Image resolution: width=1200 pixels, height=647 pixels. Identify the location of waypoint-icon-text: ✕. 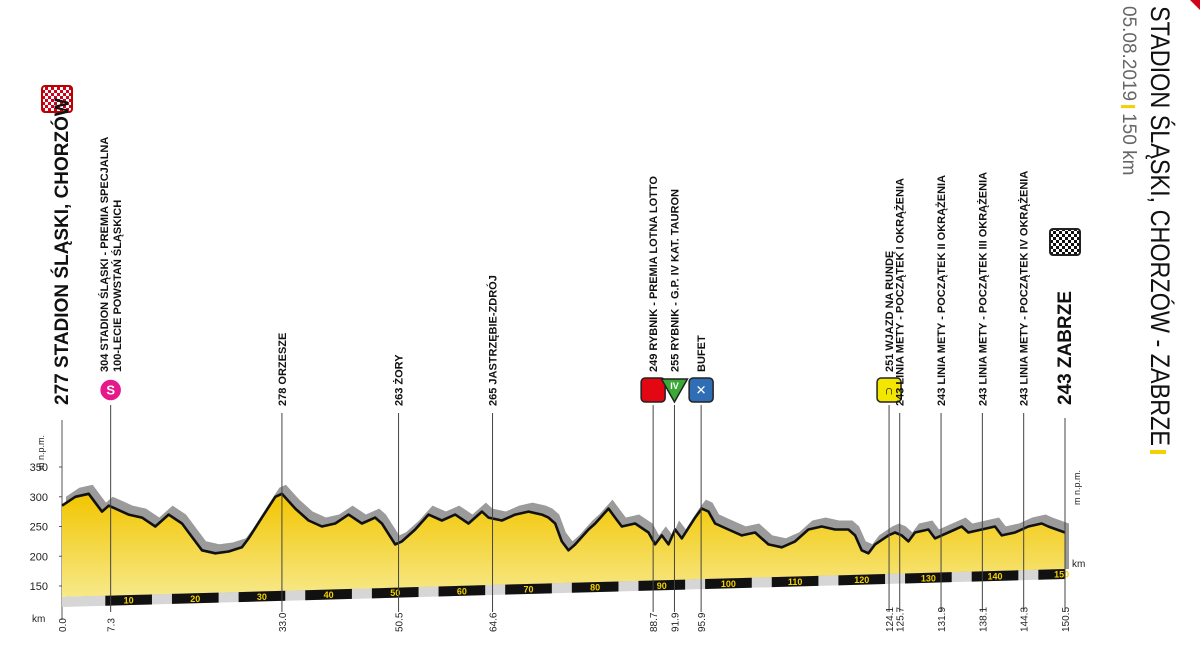
(701, 390).